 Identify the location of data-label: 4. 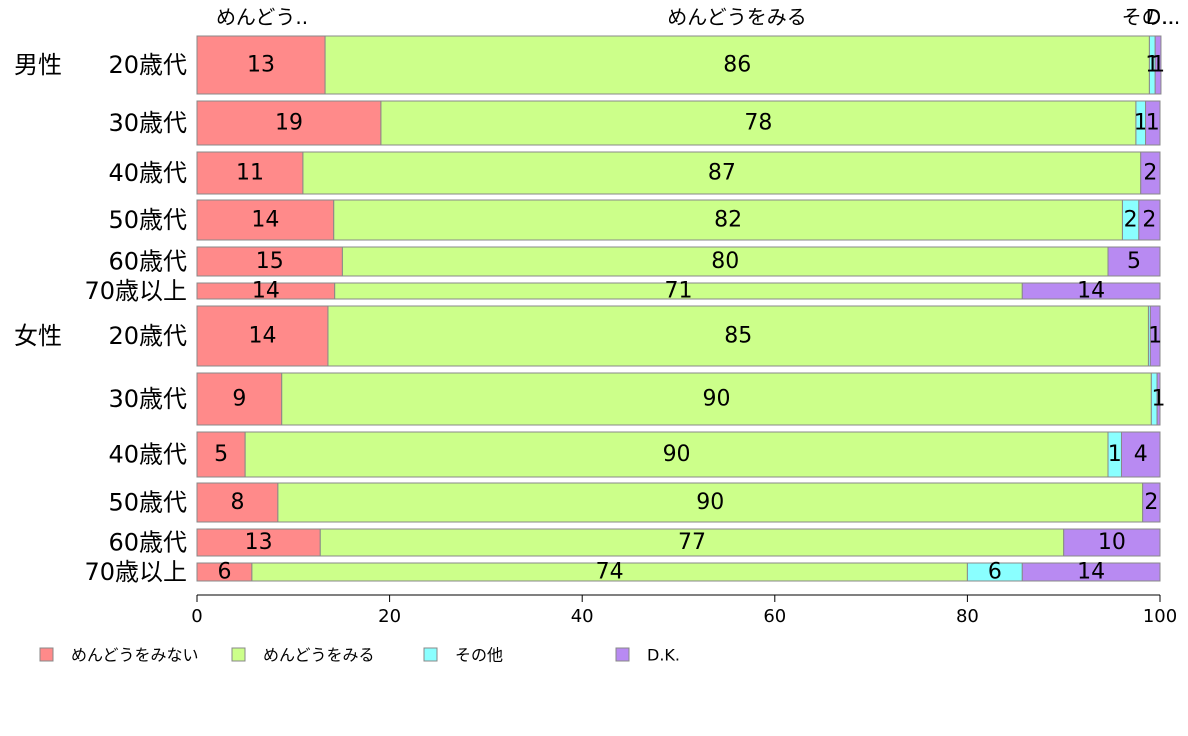
(1141, 454).